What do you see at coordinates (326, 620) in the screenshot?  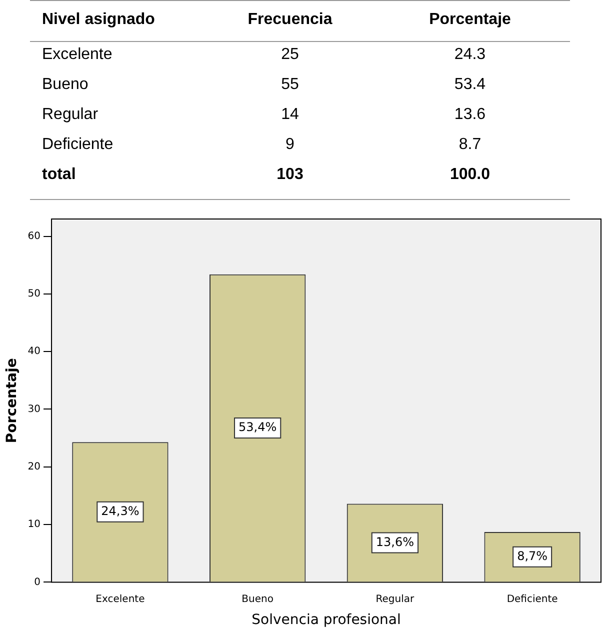 I see `x-axis-title: Solvencia profesional` at bounding box center [326, 620].